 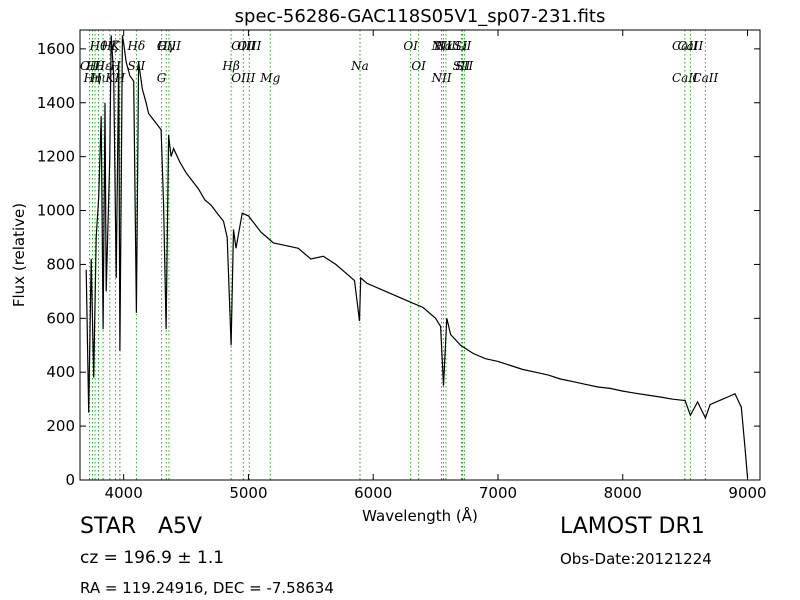 What do you see at coordinates (103, 66) in the screenshot?
I see `line-label: Hε` at bounding box center [103, 66].